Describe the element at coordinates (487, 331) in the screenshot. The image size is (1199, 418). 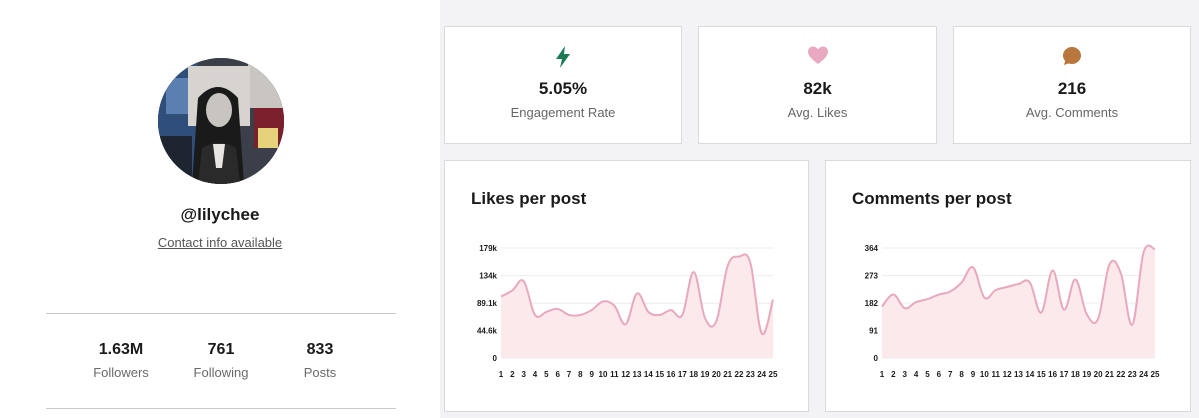
I see `y-tick-label: 44.6k` at that location.